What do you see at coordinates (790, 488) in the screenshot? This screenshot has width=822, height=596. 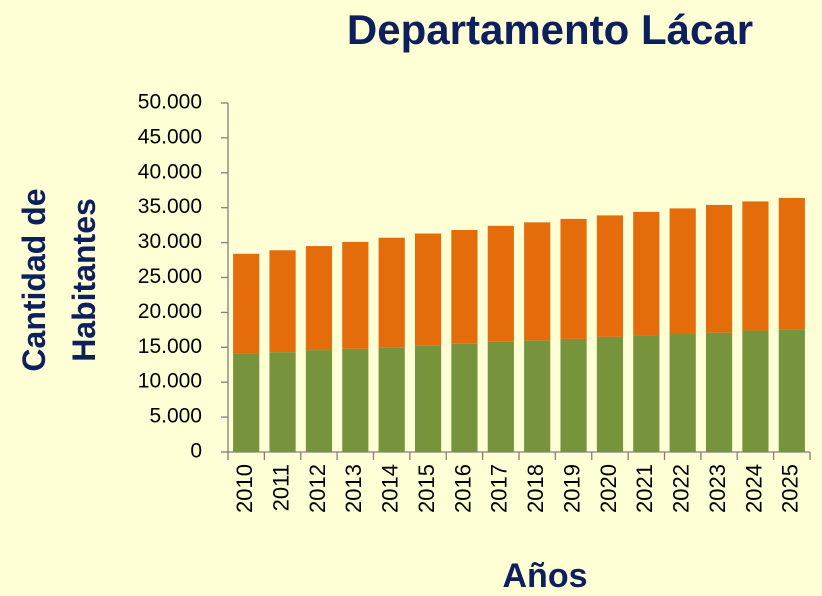 I see `x-tick-label: 2025` at bounding box center [790, 488].